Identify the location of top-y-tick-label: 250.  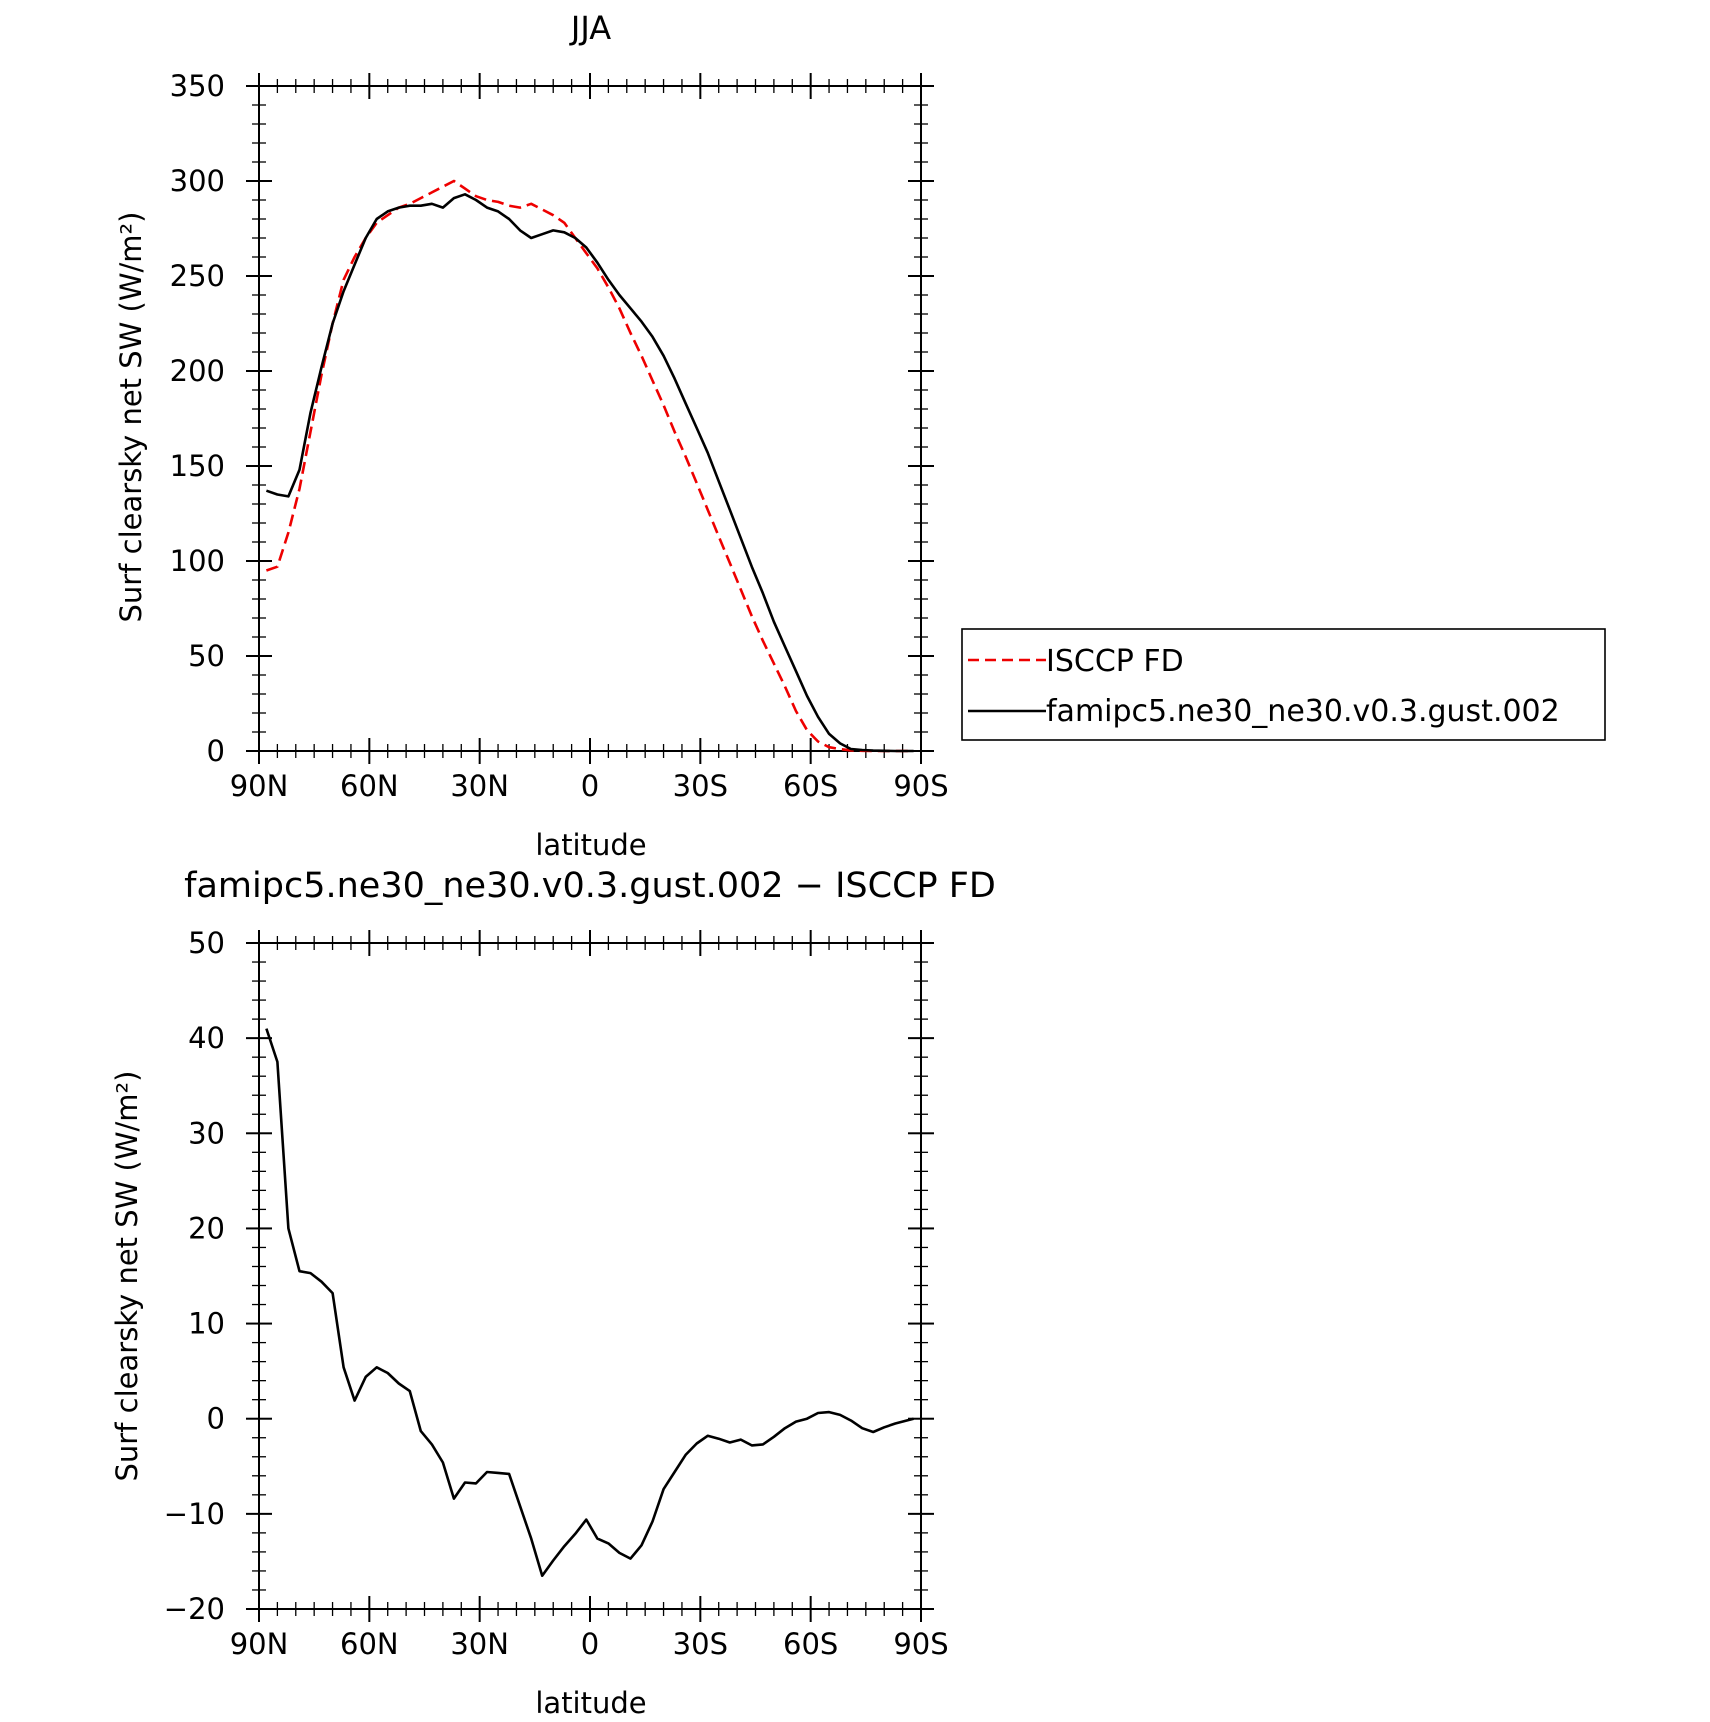
(197, 276).